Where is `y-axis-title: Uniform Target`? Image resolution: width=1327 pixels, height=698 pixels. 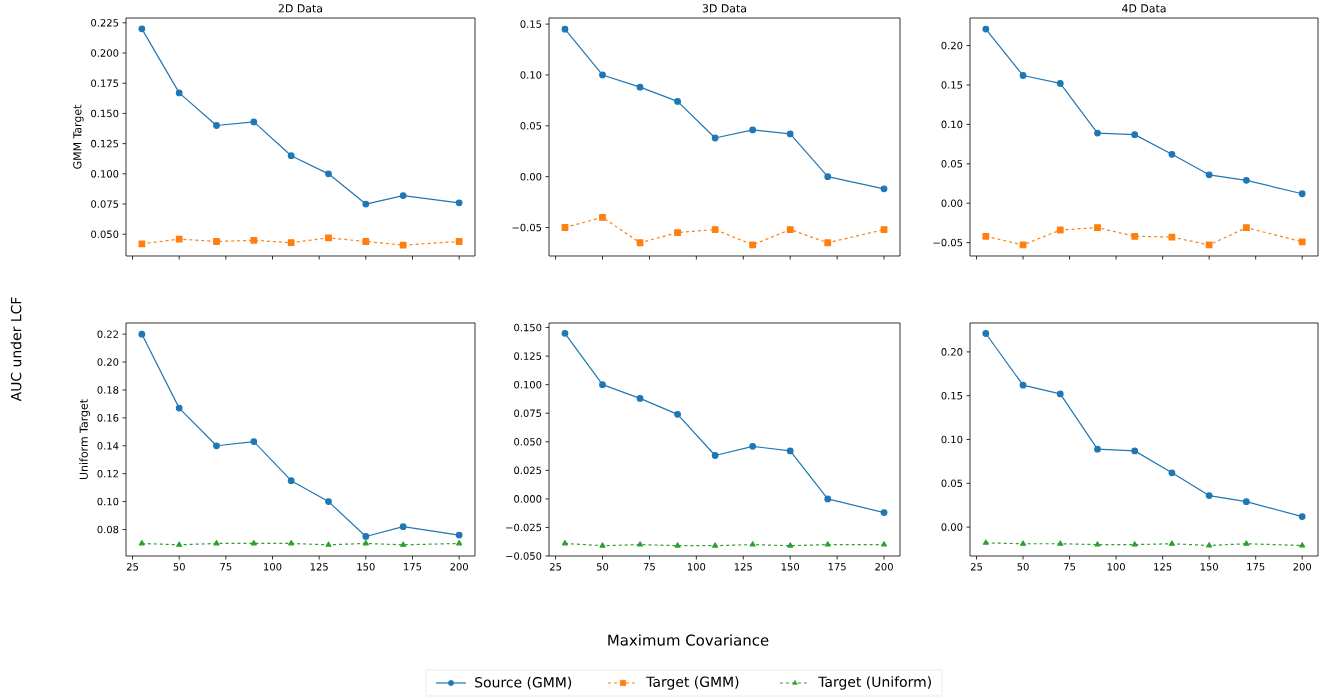 y-axis-title: Uniform Target is located at coordinates (84, 439).